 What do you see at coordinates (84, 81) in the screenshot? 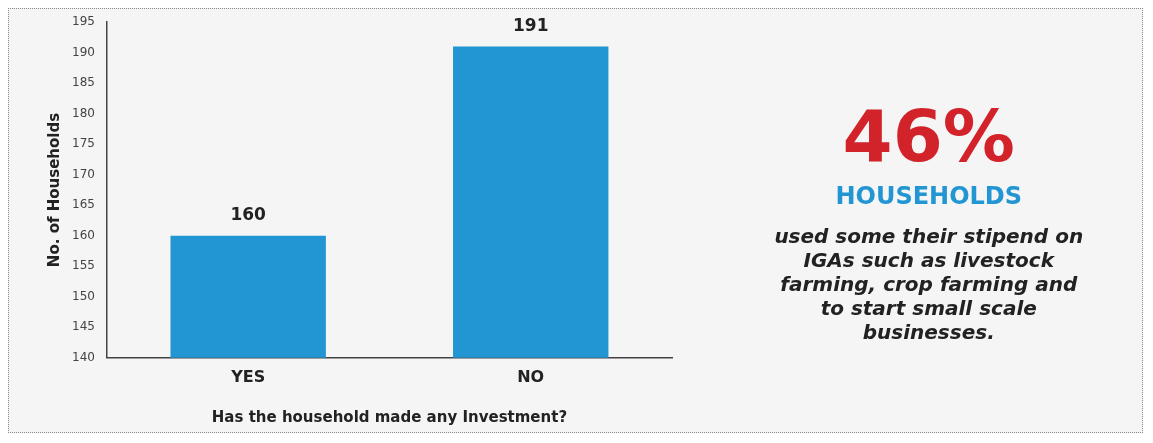
I see `y-tick-label: 185` at bounding box center [84, 81].